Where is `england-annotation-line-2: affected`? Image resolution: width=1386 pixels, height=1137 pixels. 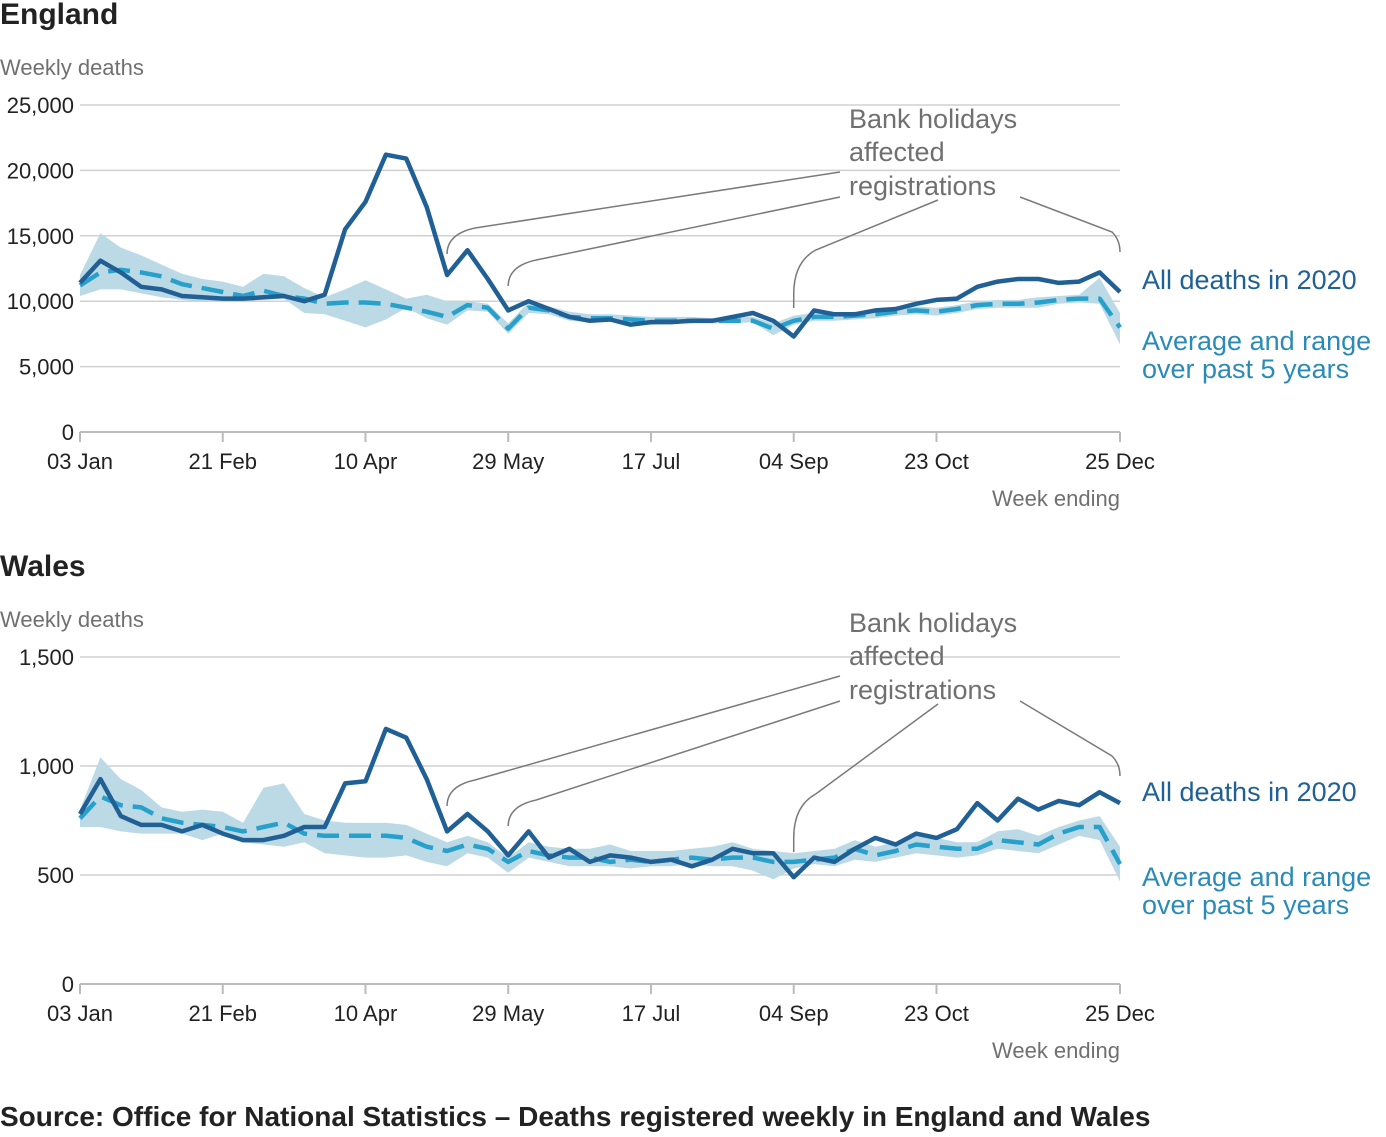 england-annotation-line-2: affected is located at coordinates (897, 152).